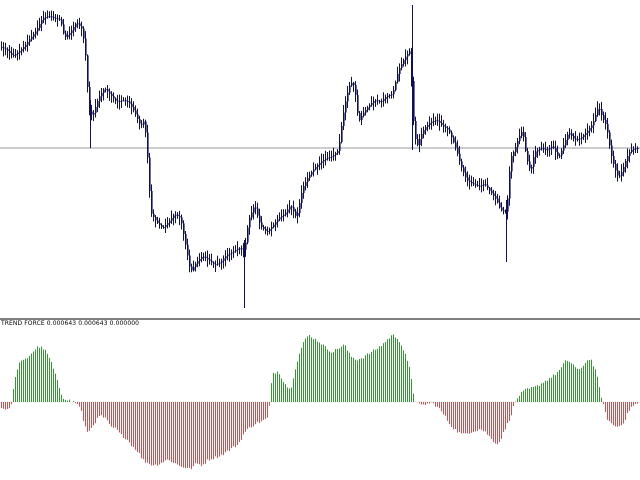  Describe the element at coordinates (70, 323) in the screenshot. I see `indicator-label: TREND FORCE 0.000643 0.000643 0.000000` at that location.